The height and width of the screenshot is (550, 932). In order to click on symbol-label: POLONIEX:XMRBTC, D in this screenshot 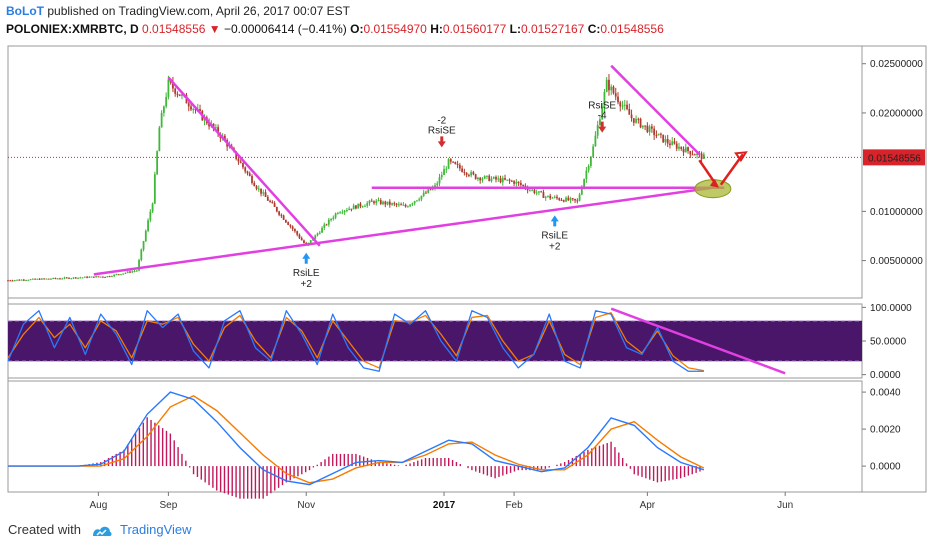, I will do `click(72, 29)`.